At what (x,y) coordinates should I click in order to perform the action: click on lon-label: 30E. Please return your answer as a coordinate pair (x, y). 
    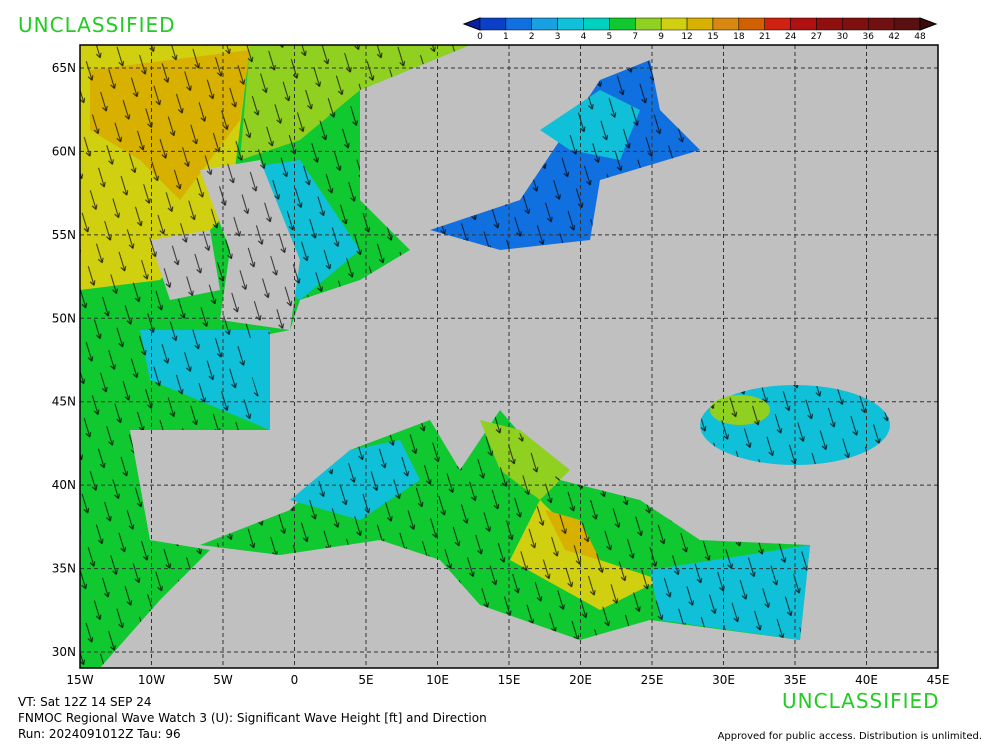
    Looking at the image, I should click on (723, 680).